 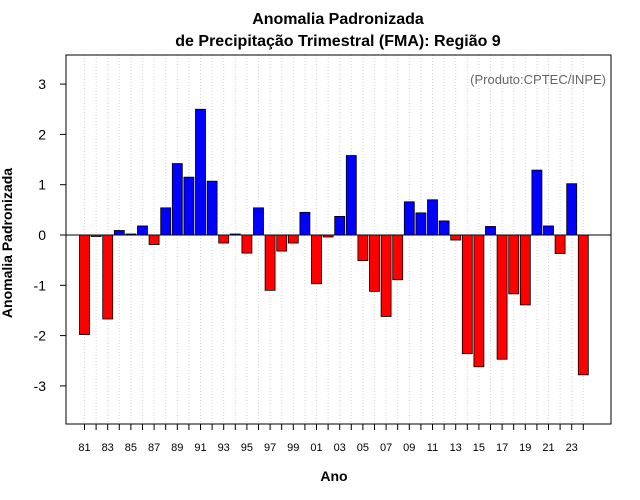 What do you see at coordinates (247, 244) in the screenshot?
I see `bar-1995` at bounding box center [247, 244].